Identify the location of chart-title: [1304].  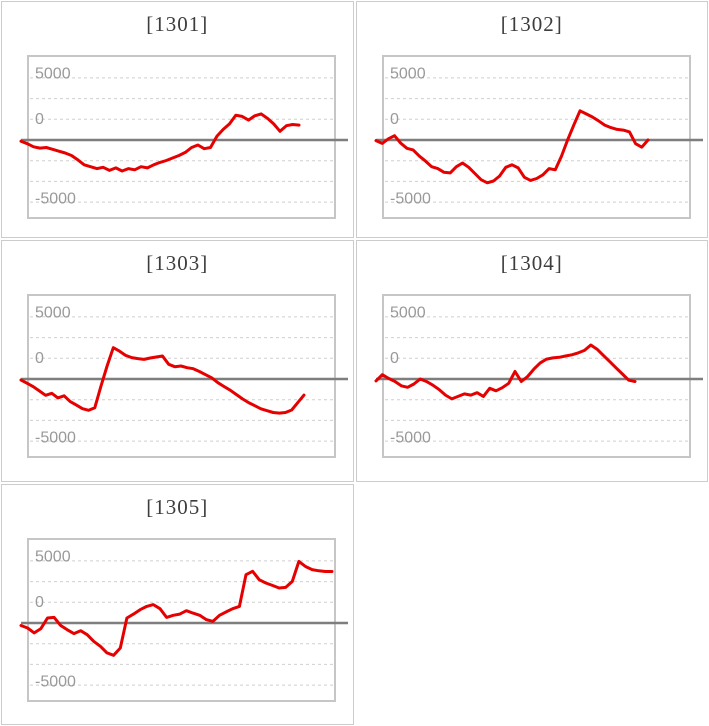
(531, 263).